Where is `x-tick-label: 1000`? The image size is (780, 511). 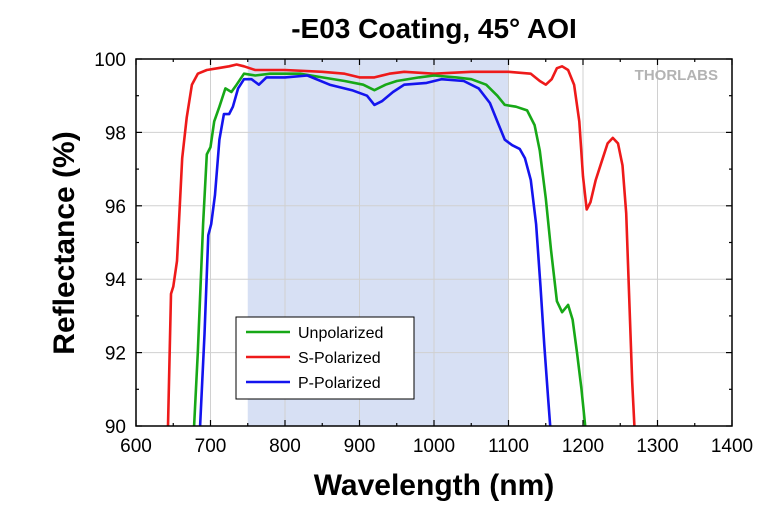 x-tick-label: 1000 is located at coordinates (434, 446).